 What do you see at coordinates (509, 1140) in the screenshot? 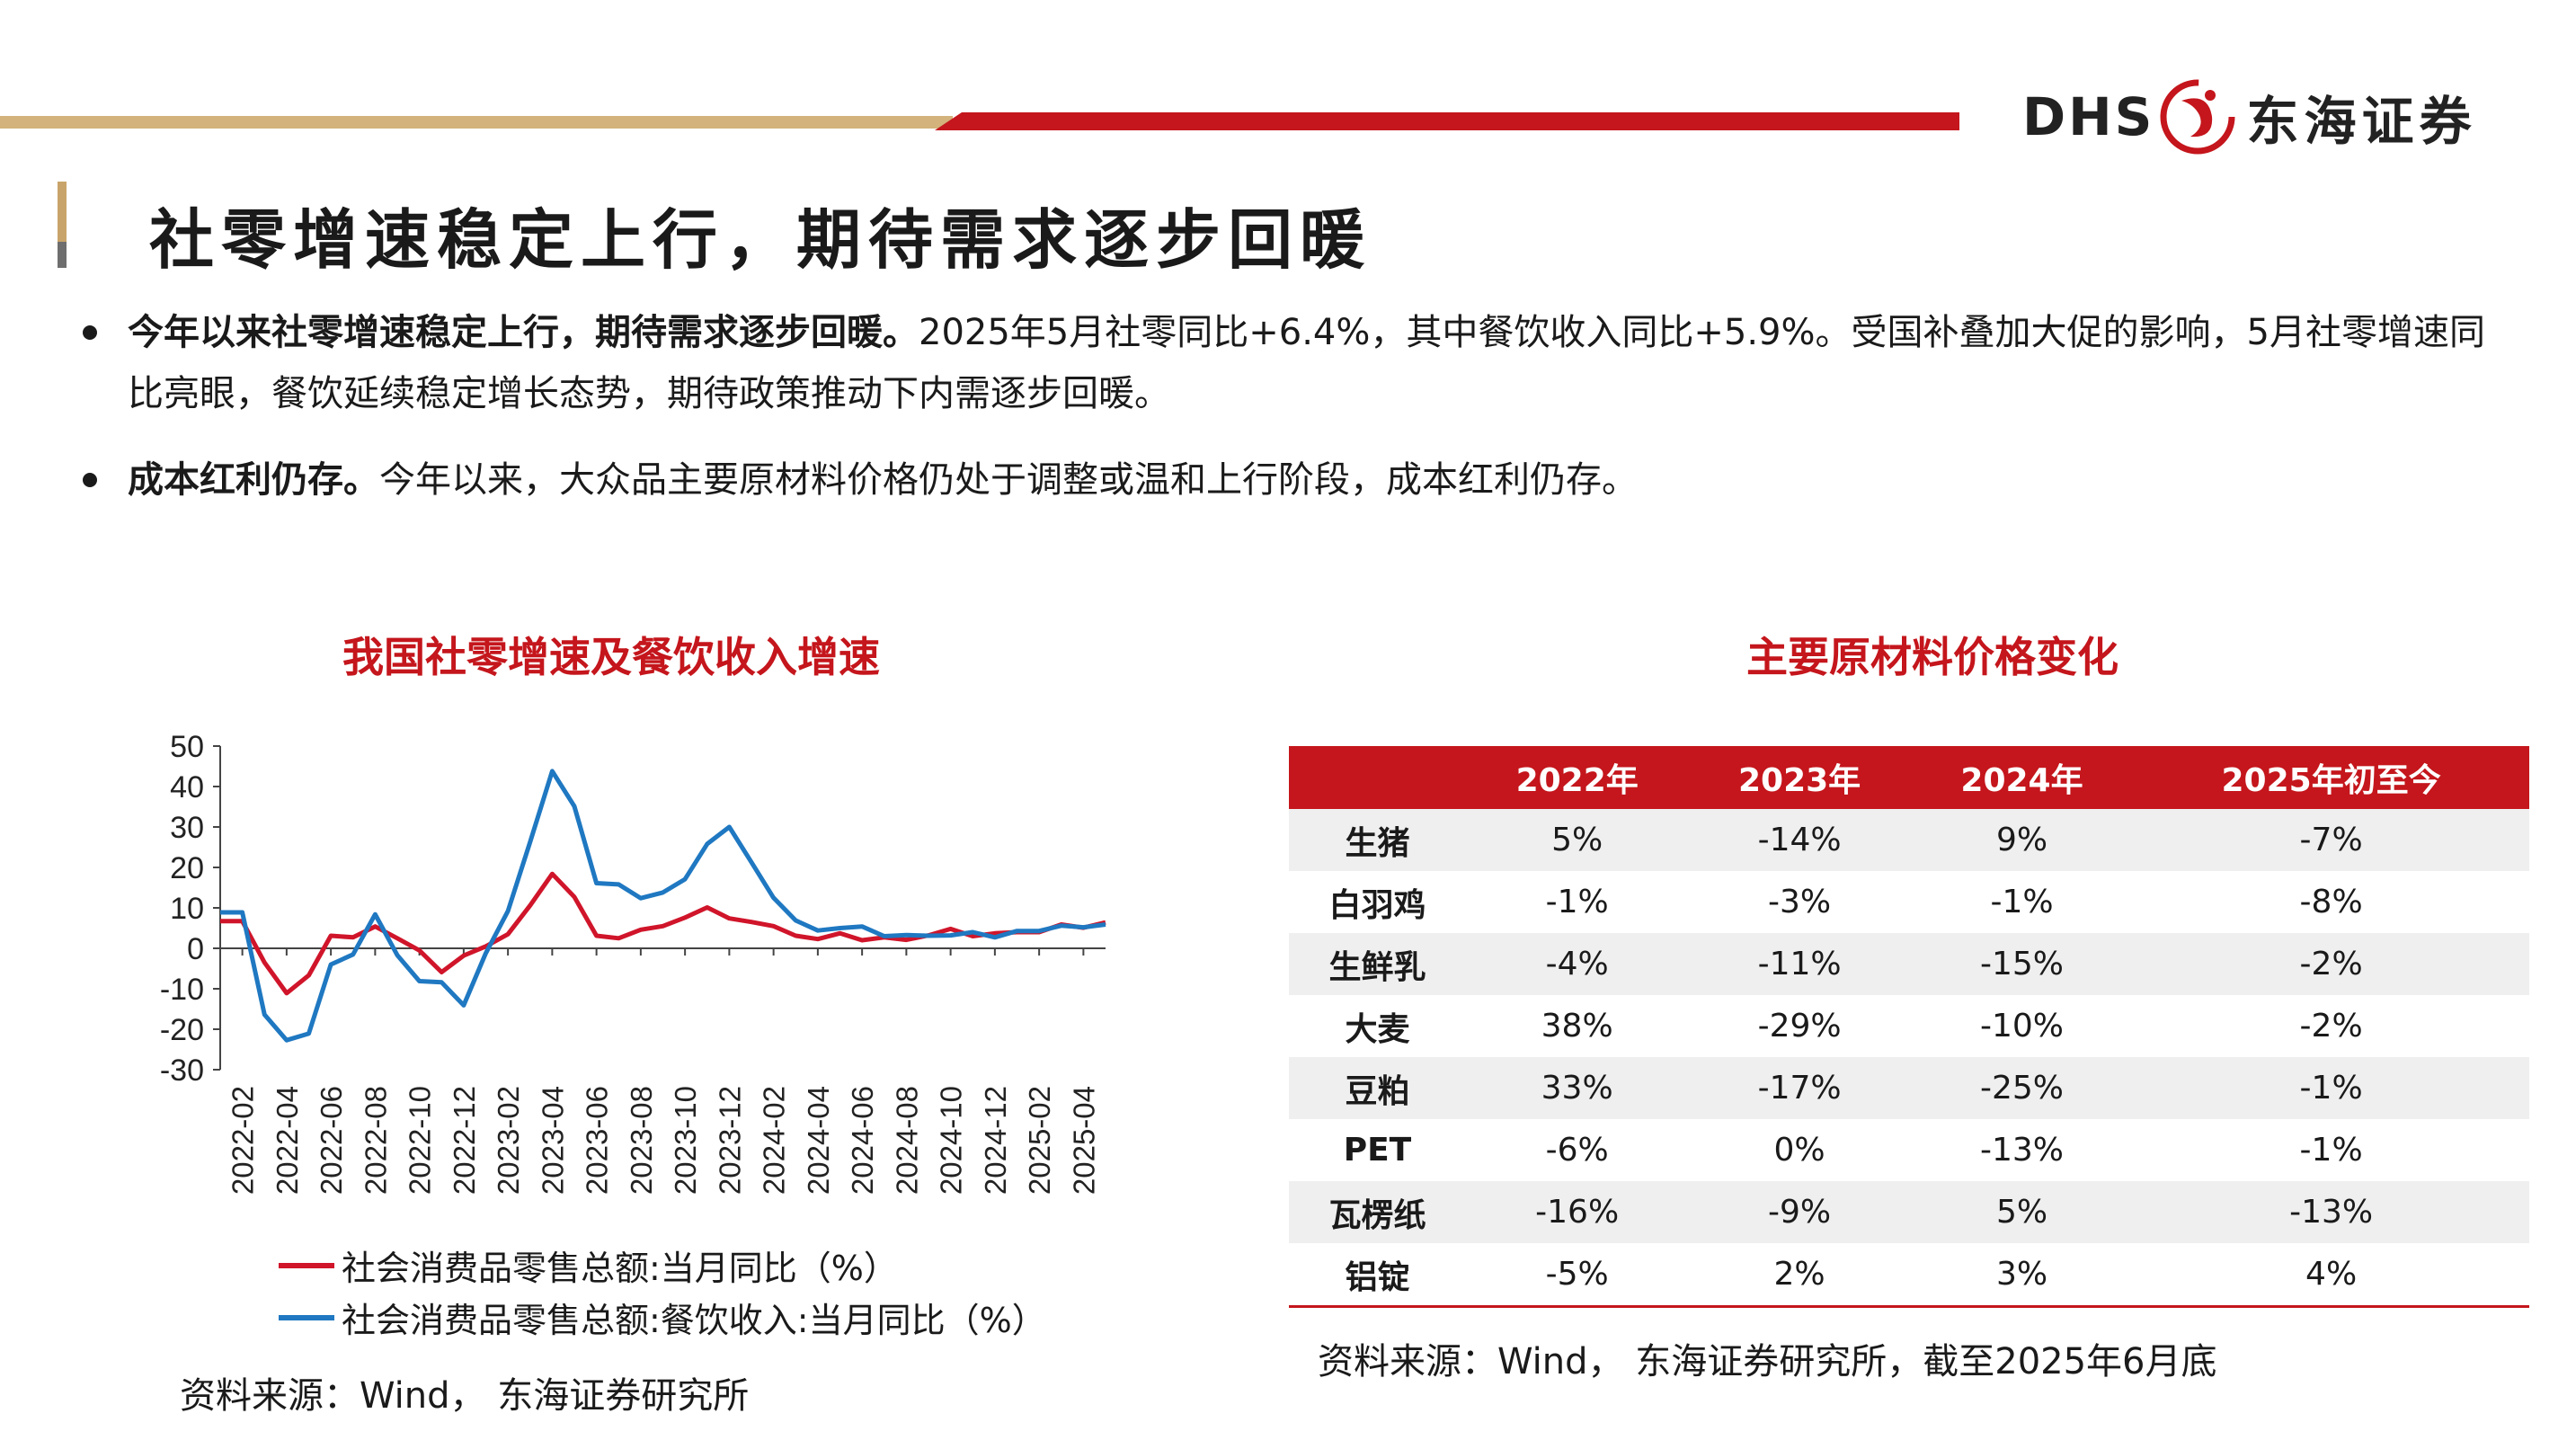
I see `x-tick-label: 2023-02` at bounding box center [509, 1140].